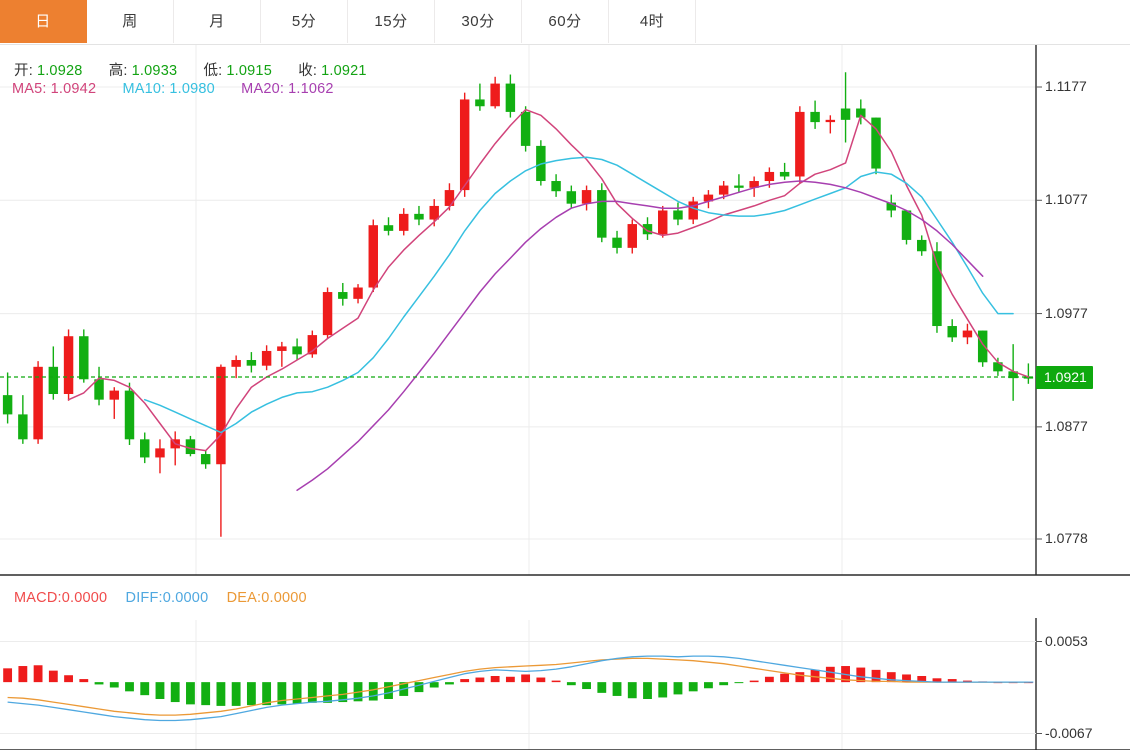 Image resolution: width=1130 pixels, height=750 pixels. Describe the element at coordinates (652, 21) in the screenshot. I see `period-tab-7: 4时` at that location.